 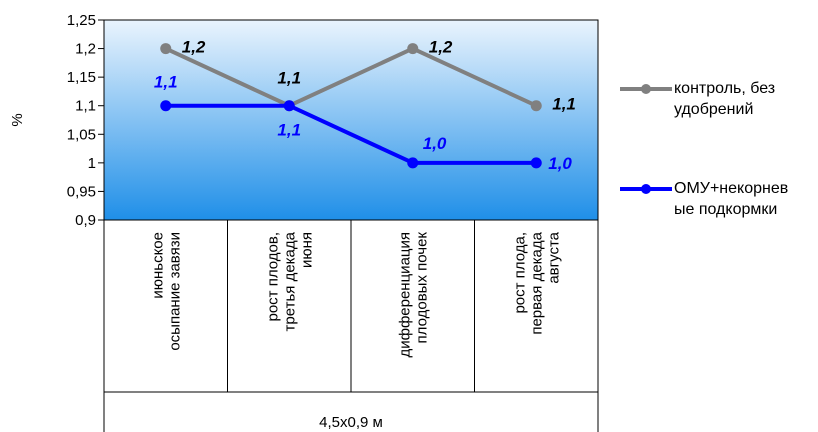 I want to click on category-label-line: рост плода,, so click(x=519, y=273).